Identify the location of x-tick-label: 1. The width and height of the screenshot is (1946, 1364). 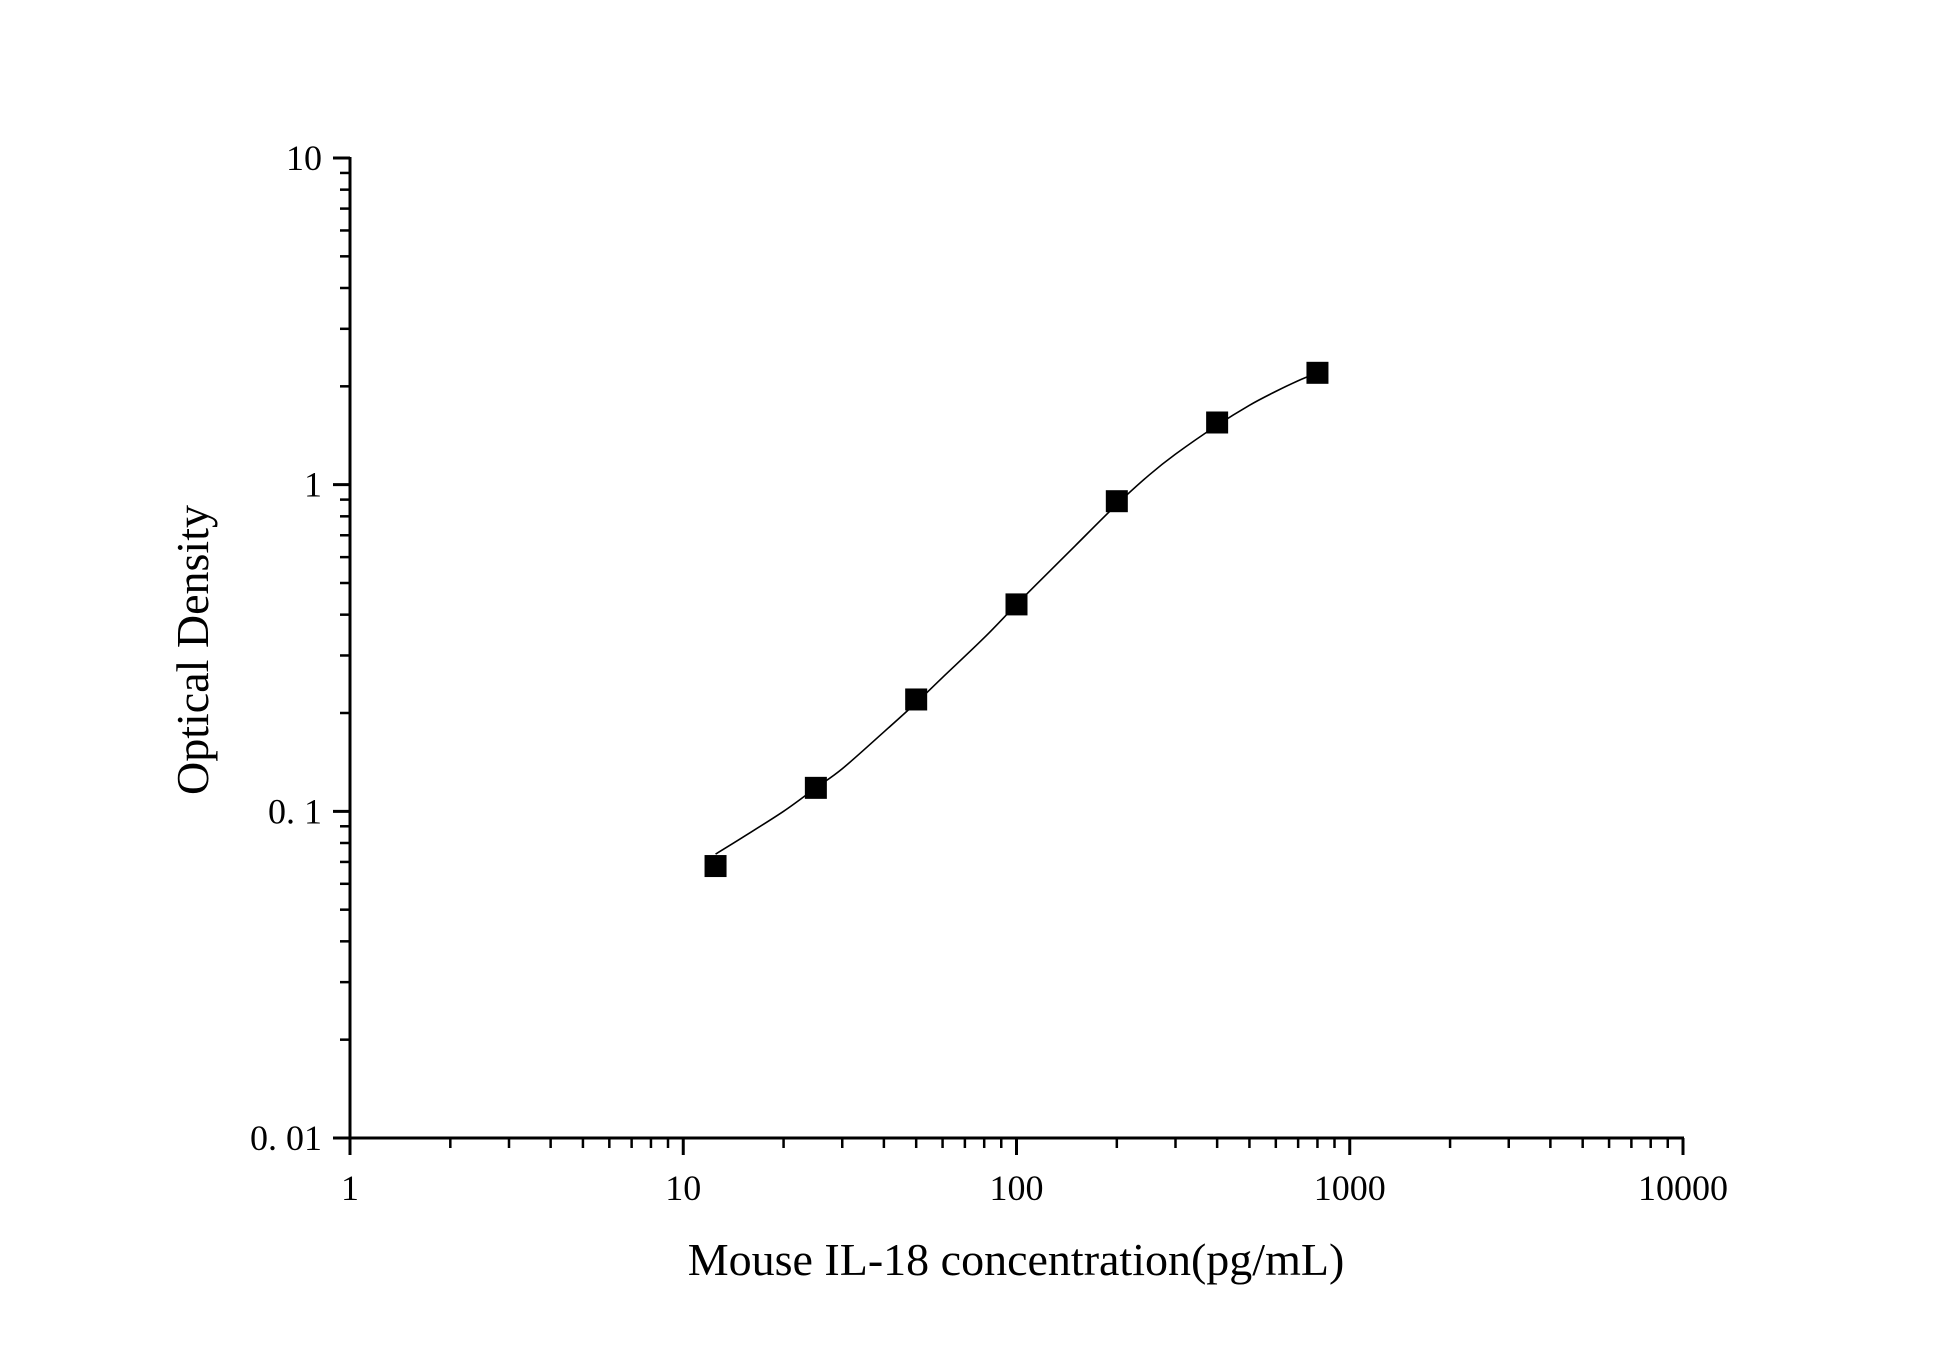
(350, 1188).